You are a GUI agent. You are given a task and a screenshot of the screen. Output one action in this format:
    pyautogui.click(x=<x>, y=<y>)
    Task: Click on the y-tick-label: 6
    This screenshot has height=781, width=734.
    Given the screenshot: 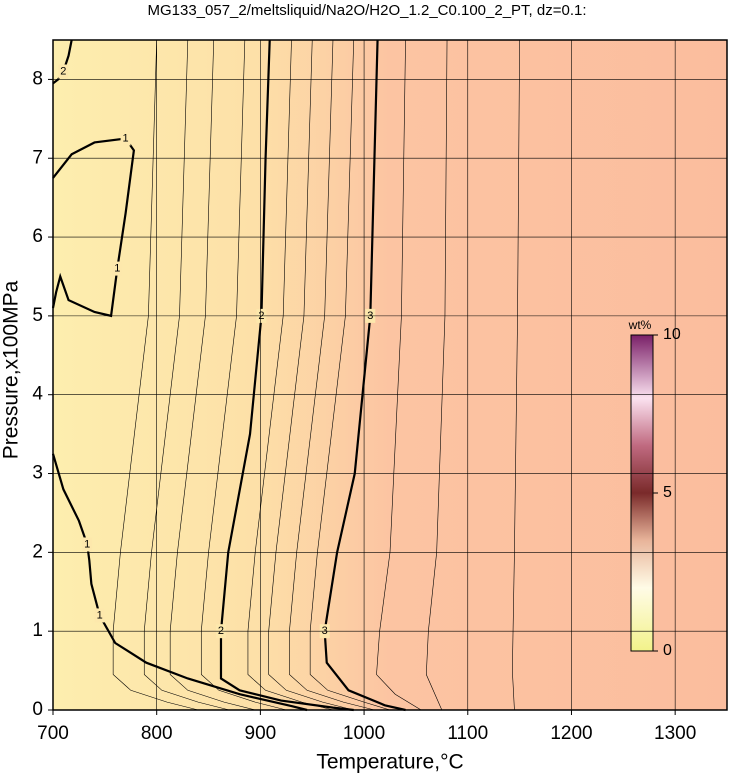 What is the action you would take?
    pyautogui.click(x=37, y=236)
    